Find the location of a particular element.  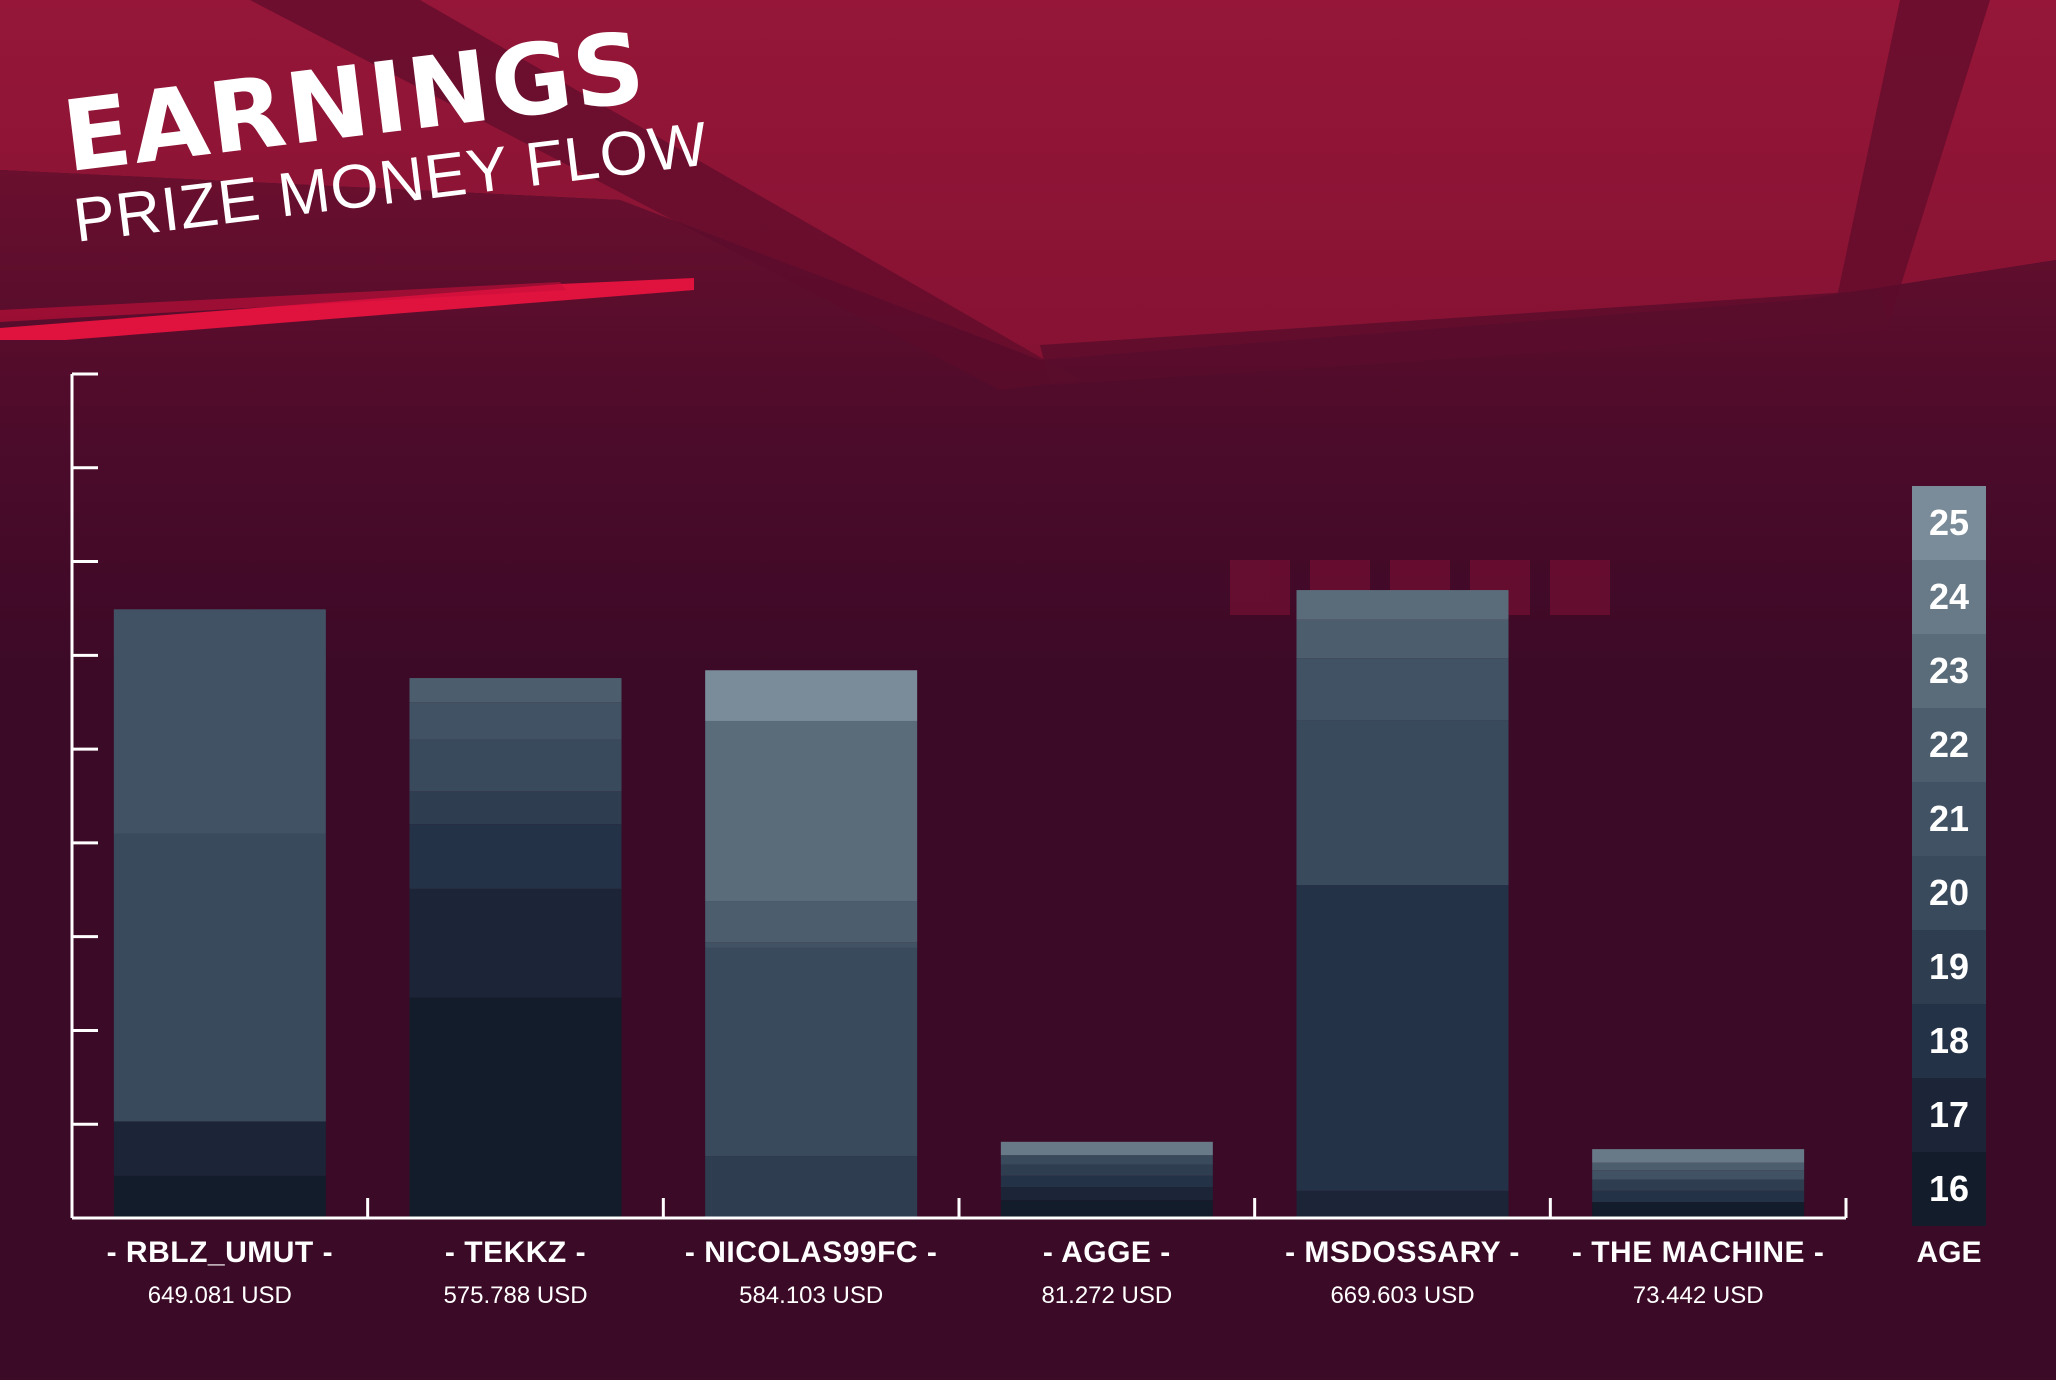

player-amount-label: 575.788 USD is located at coordinates (515, 1295).